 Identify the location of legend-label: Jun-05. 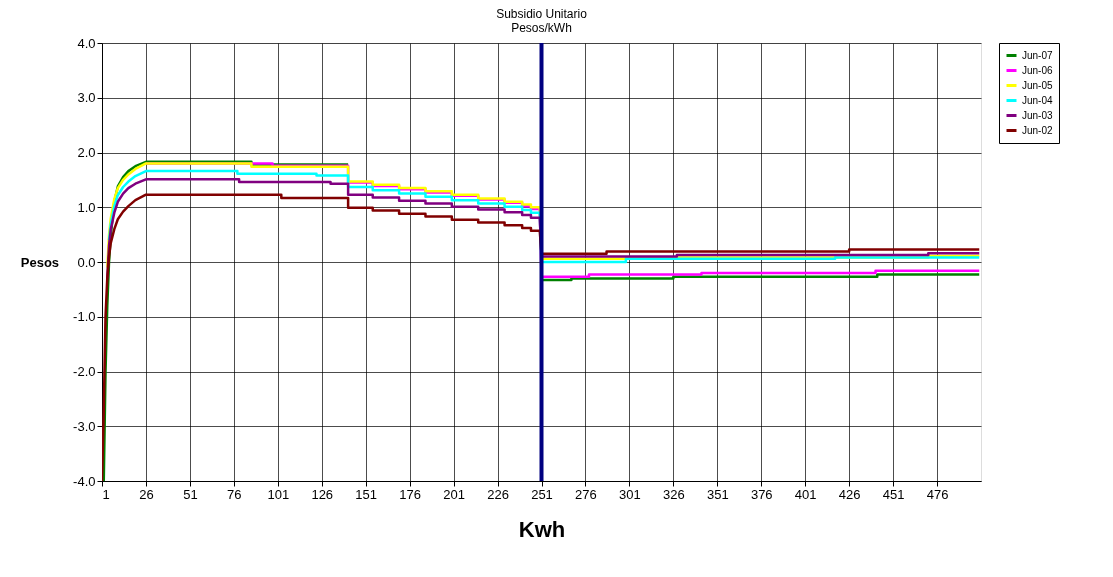
(1038, 85).